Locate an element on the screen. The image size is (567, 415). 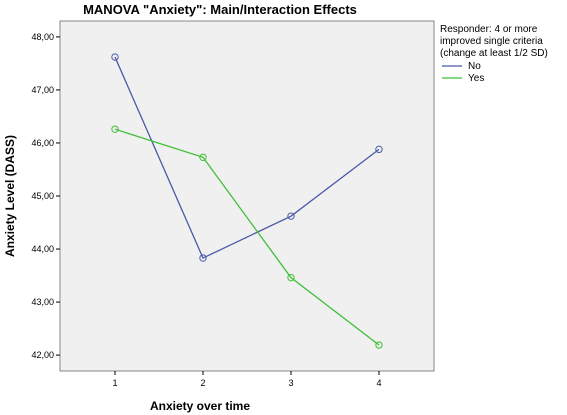
x-axis-label: Anxiety over time is located at coordinates (200, 406).